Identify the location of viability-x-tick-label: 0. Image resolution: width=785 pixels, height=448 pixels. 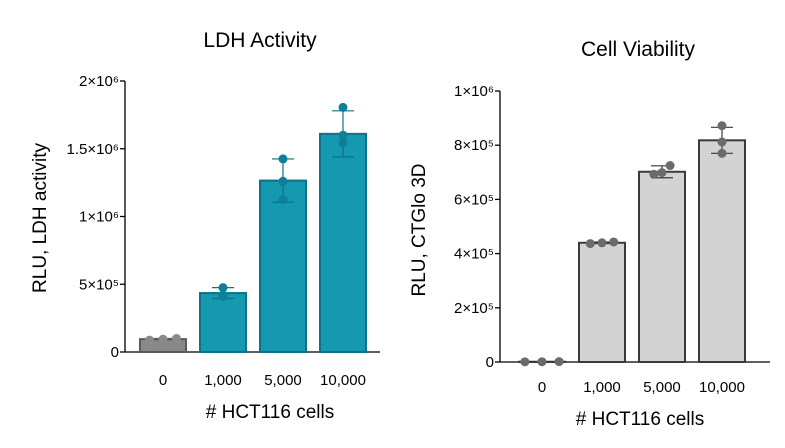
(542, 387).